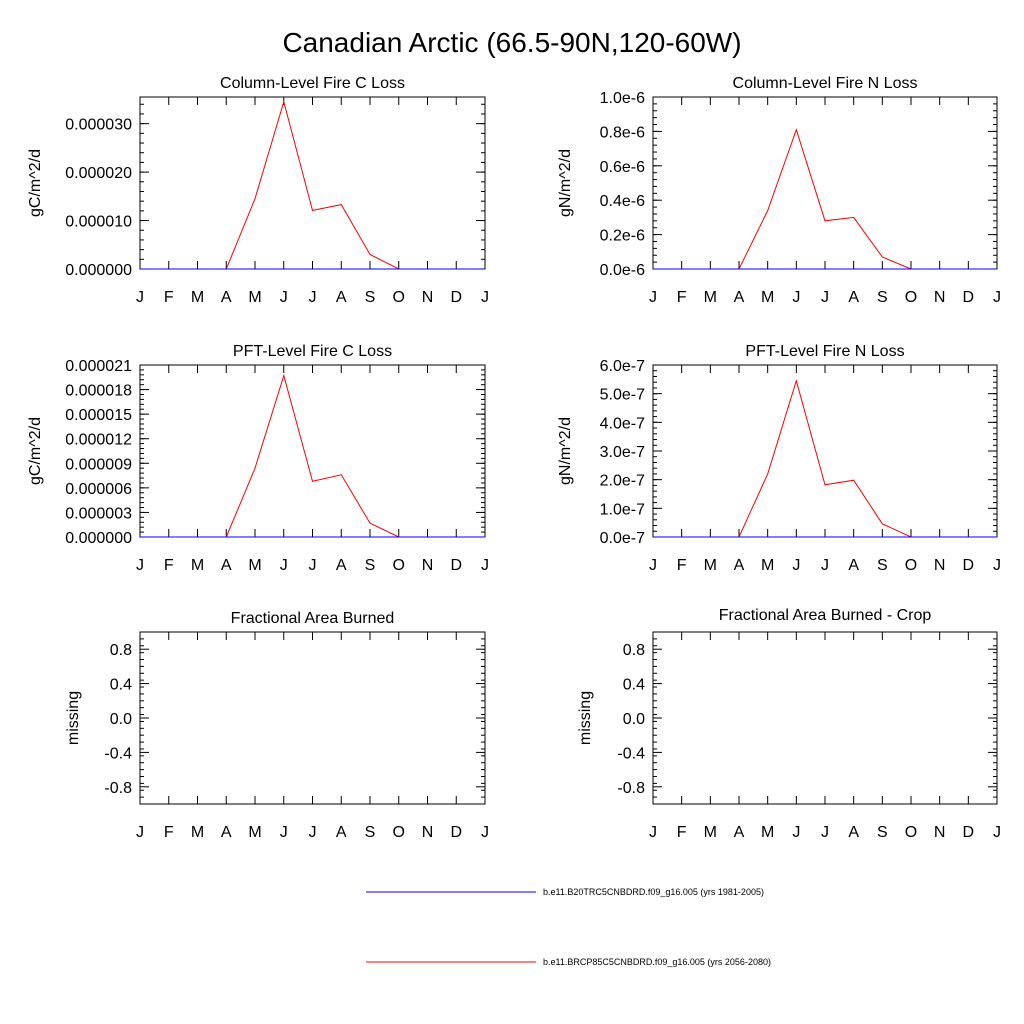  Describe the element at coordinates (313, 618) in the screenshot. I see `panel-title: Fractional Area Burned` at that location.